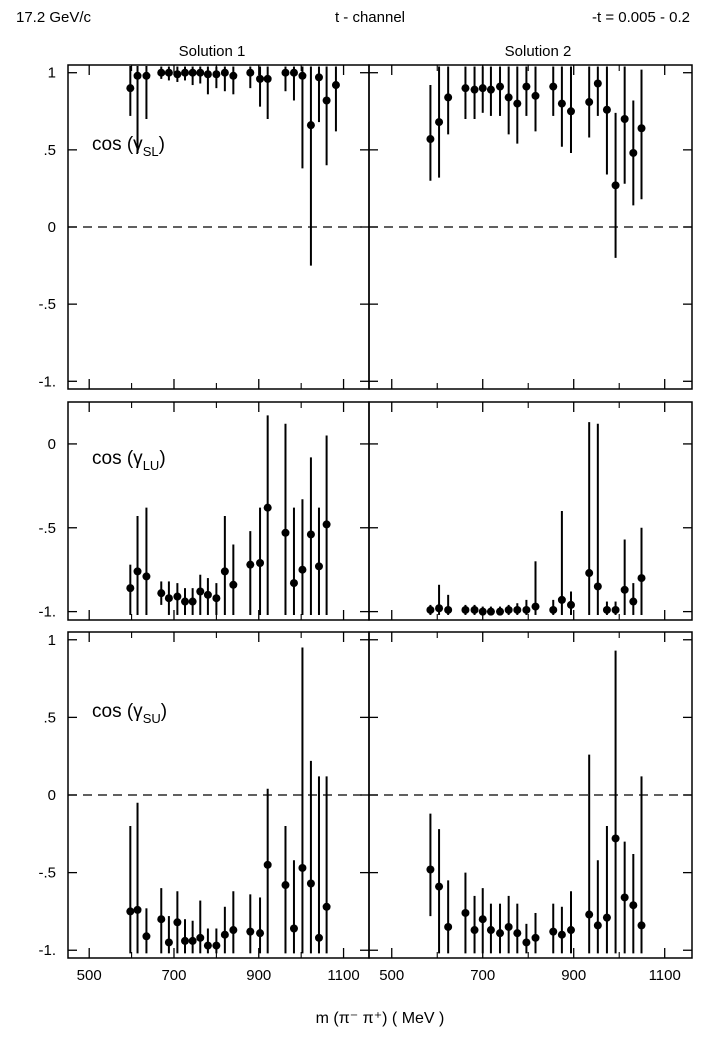 The image size is (709, 1043). I want to click on panel-label-subscript: SU, so click(152, 718).